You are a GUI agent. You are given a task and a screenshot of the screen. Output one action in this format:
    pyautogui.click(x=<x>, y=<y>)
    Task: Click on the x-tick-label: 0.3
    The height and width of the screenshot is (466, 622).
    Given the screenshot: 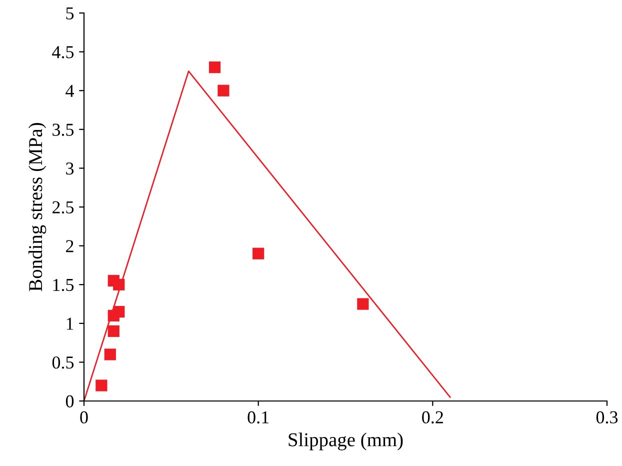 What is the action you would take?
    pyautogui.click(x=607, y=417)
    